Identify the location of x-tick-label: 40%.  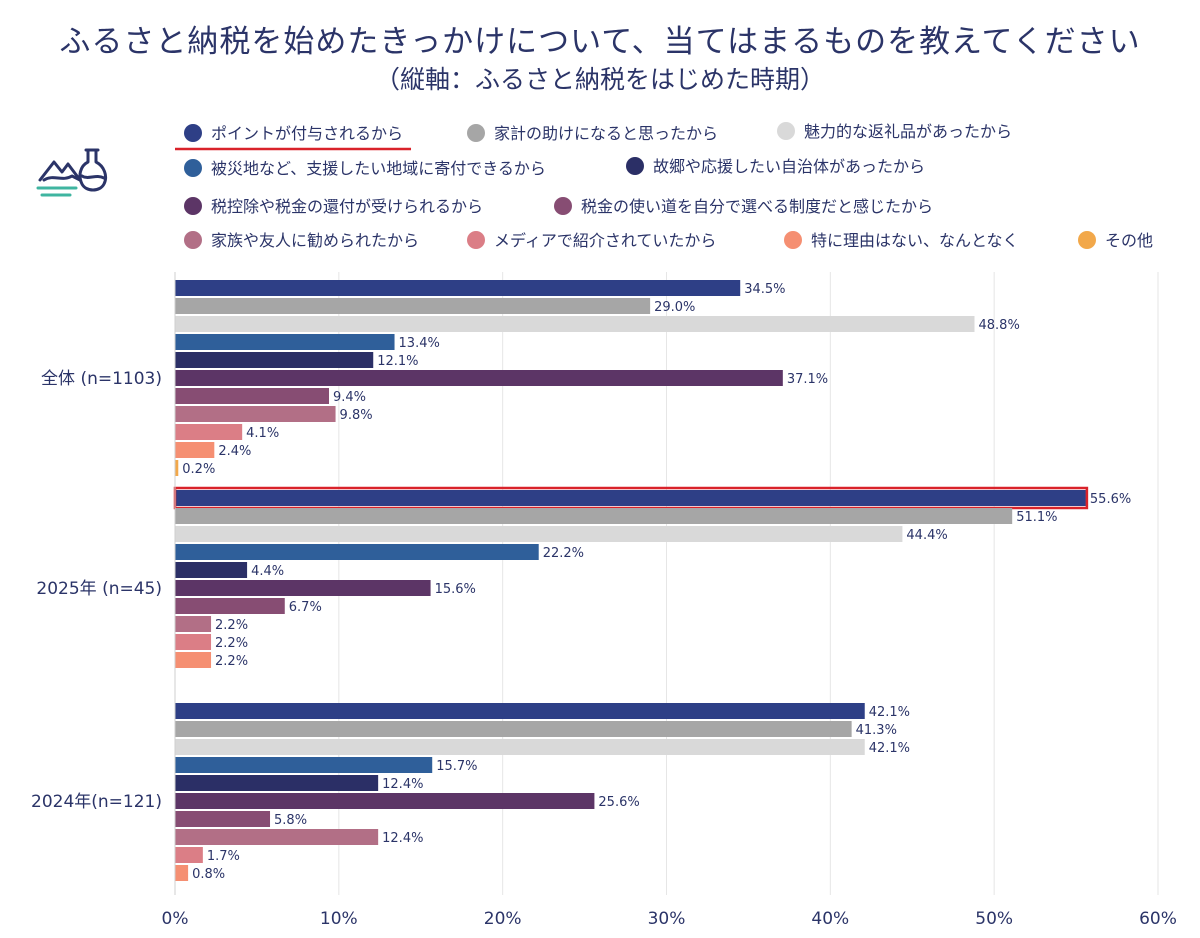
(830, 919).